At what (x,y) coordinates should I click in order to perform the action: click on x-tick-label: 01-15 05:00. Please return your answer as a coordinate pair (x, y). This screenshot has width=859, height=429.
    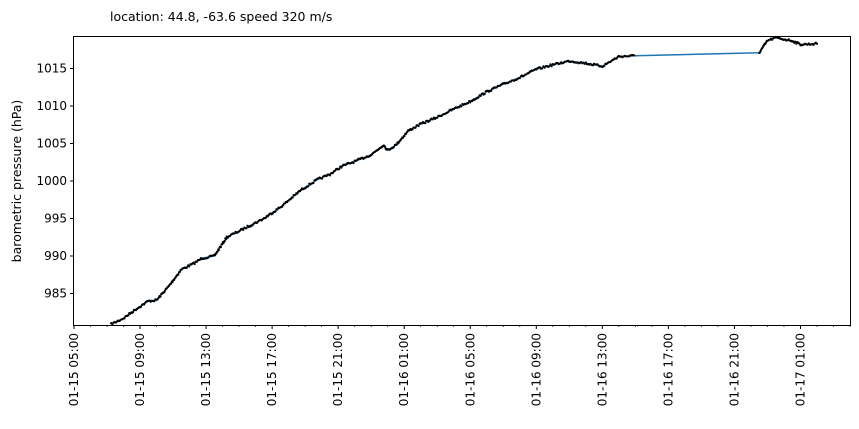
    Looking at the image, I should click on (74, 369).